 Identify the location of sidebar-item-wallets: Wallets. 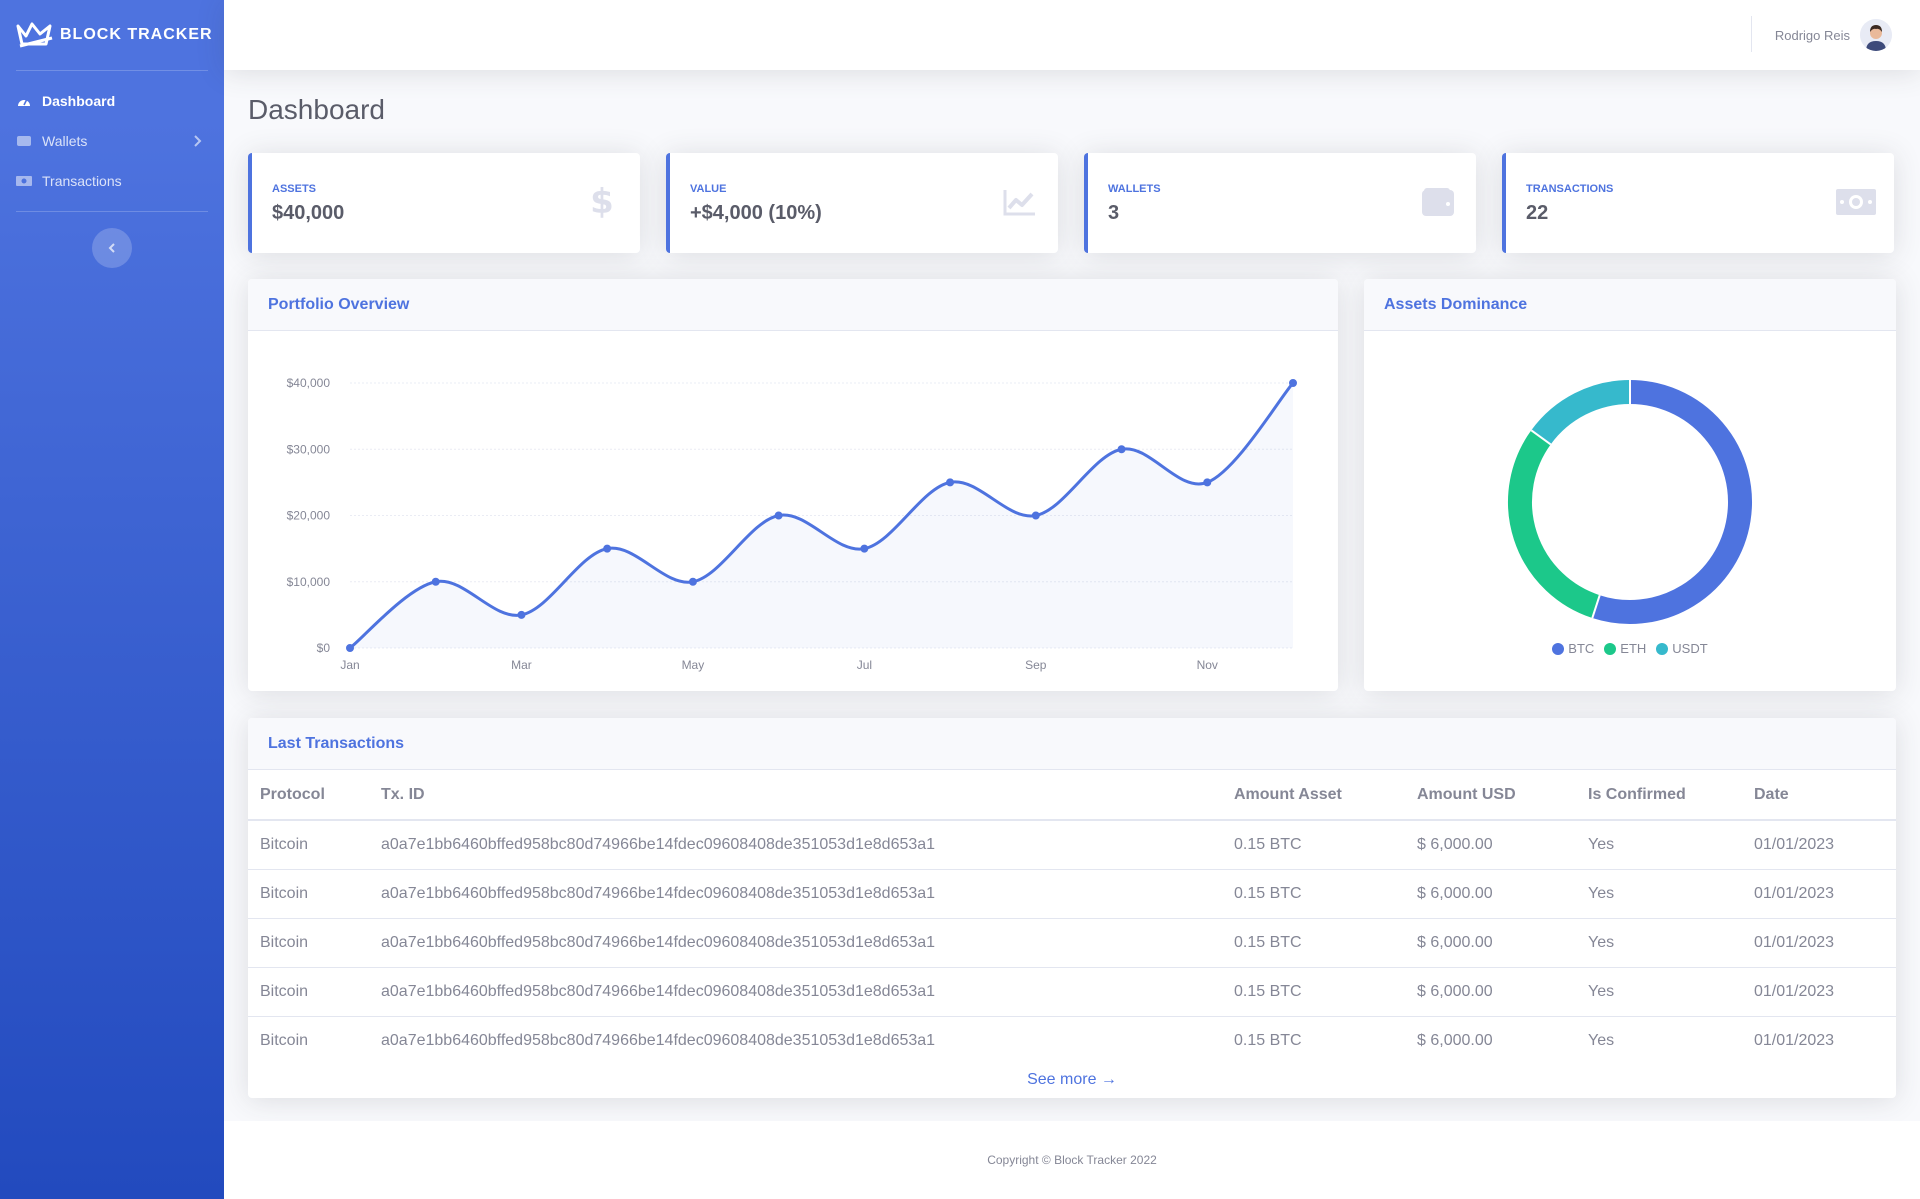
(112, 141).